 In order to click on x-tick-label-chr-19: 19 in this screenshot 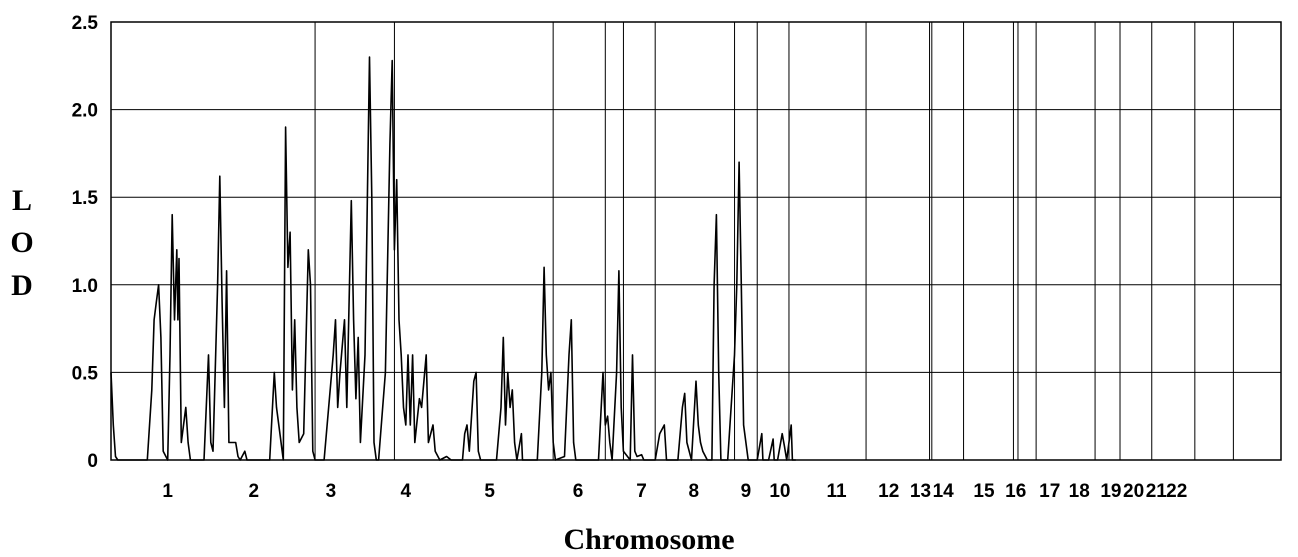, I will do `click(1110, 491)`.